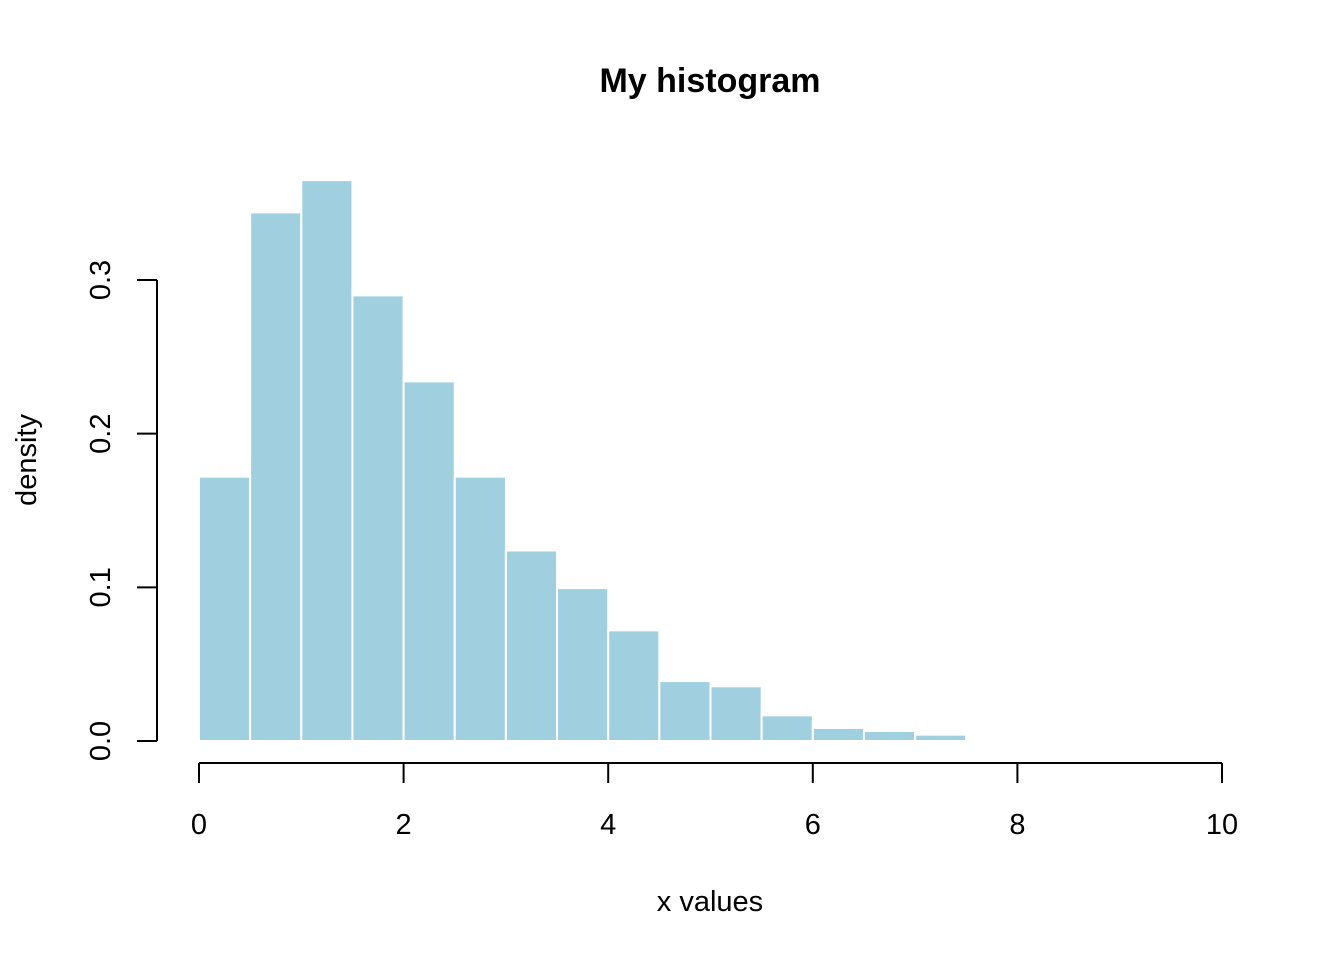  I want to click on x-tick-label: 10, so click(1222, 825).